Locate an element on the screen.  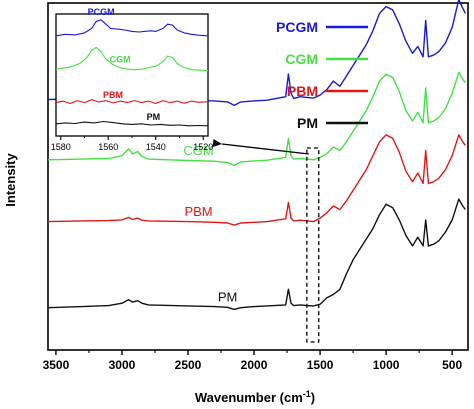
inset-series-label-pcgm: PCGM is located at coordinates (101, 12).